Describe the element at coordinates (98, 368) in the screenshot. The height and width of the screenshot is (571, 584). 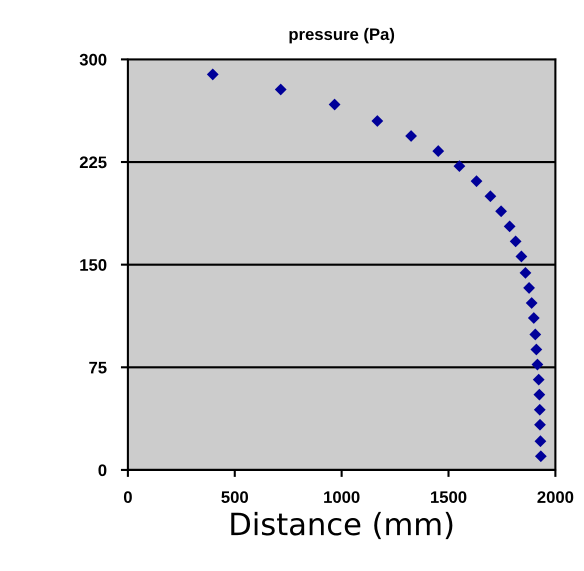
I see `y-tick-label: 75` at that location.